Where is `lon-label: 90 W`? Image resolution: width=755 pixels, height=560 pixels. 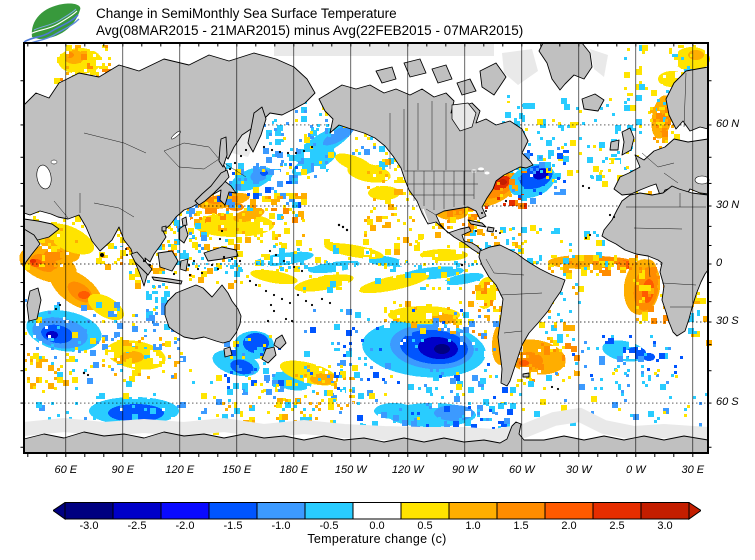
lon-label: 90 W is located at coordinates (464, 470).